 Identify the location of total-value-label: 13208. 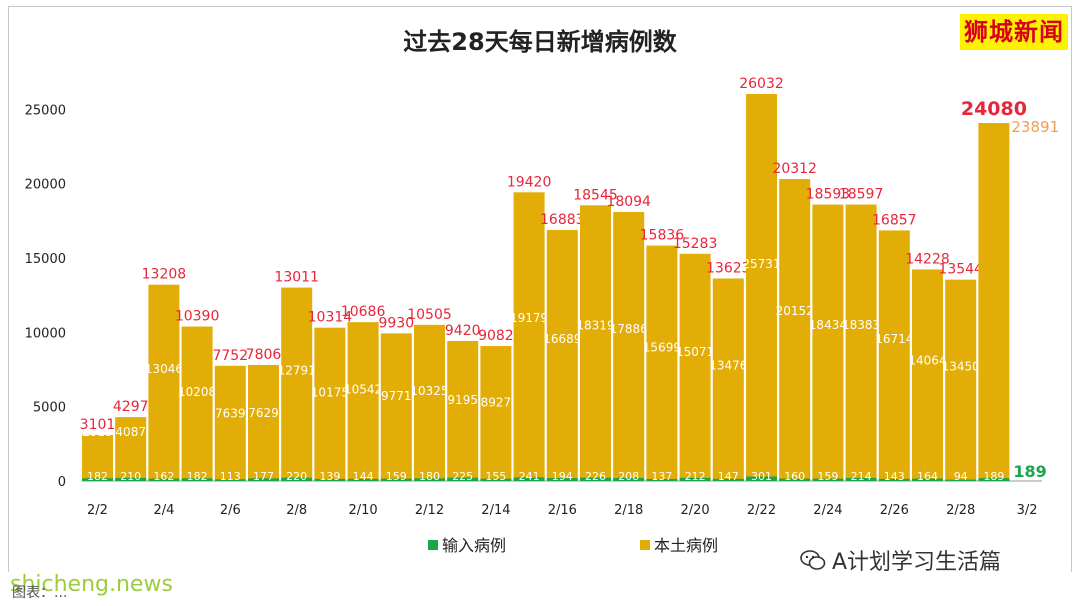
(164, 275).